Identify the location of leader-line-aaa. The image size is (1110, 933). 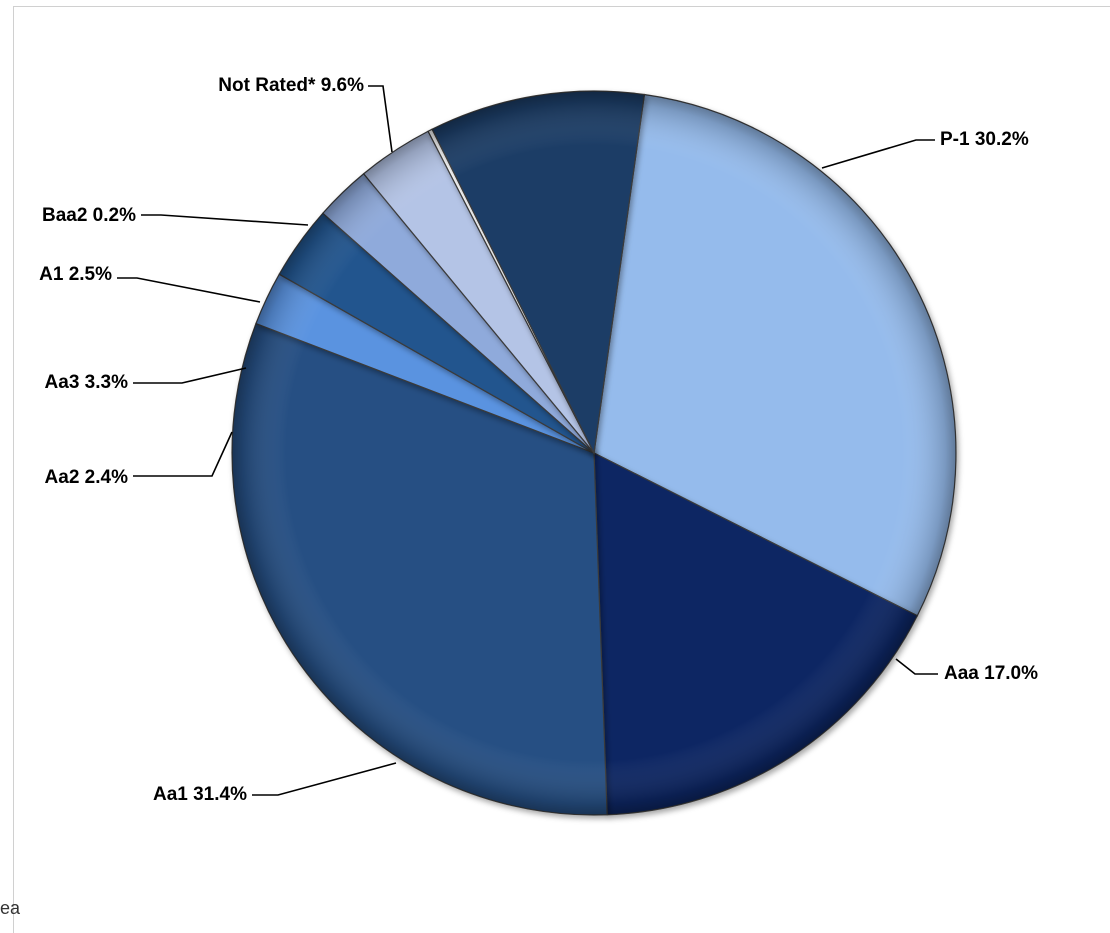
(916, 666).